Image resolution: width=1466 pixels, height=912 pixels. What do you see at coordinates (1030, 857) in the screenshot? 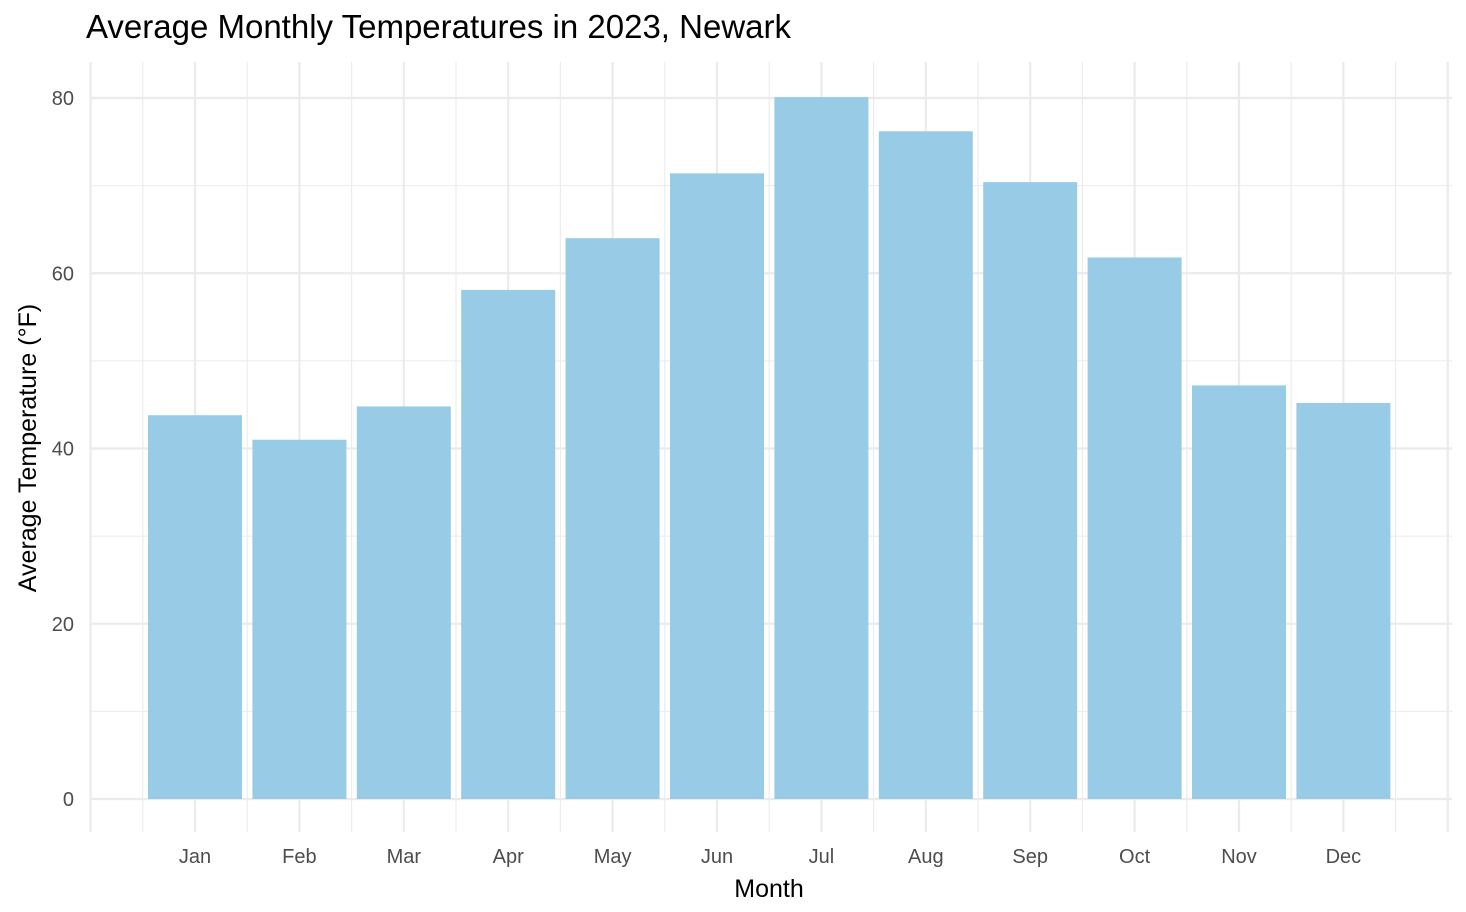
I see `x-tick-label: Sep` at bounding box center [1030, 857].